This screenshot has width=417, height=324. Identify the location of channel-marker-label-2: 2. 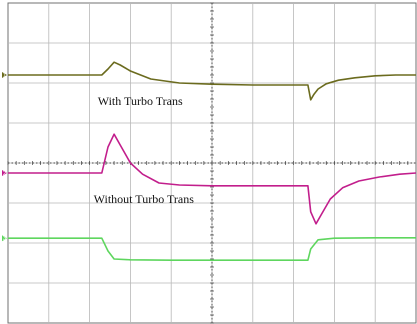
(5, 174).